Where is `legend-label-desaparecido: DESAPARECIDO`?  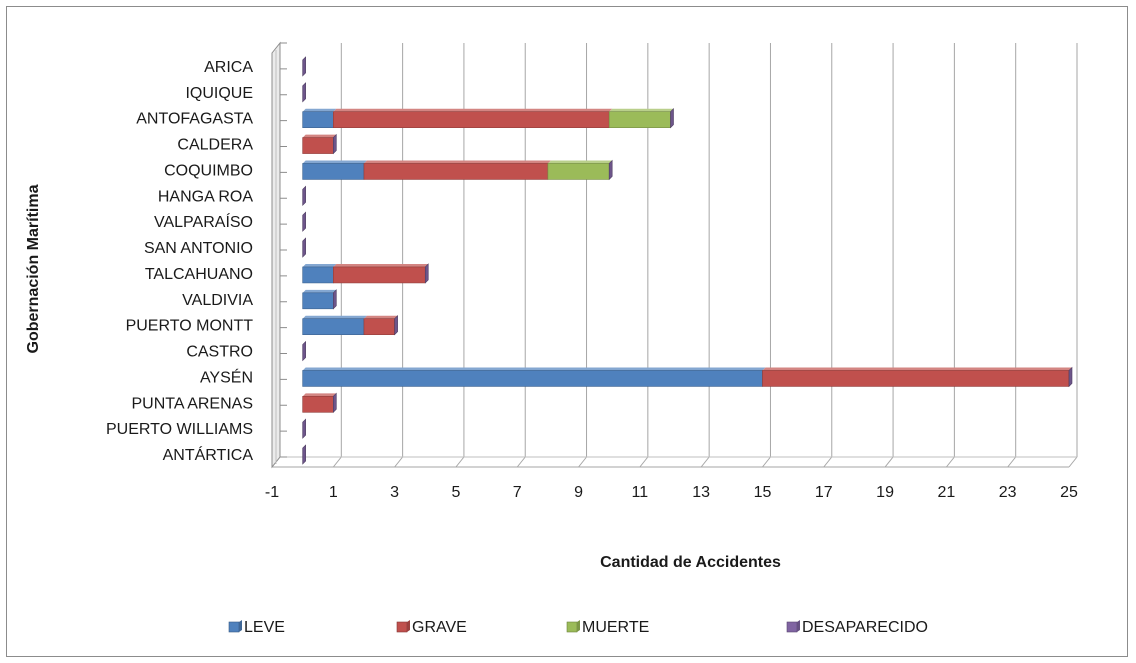
legend-label-desaparecido: DESAPARECIDO is located at coordinates (865, 627).